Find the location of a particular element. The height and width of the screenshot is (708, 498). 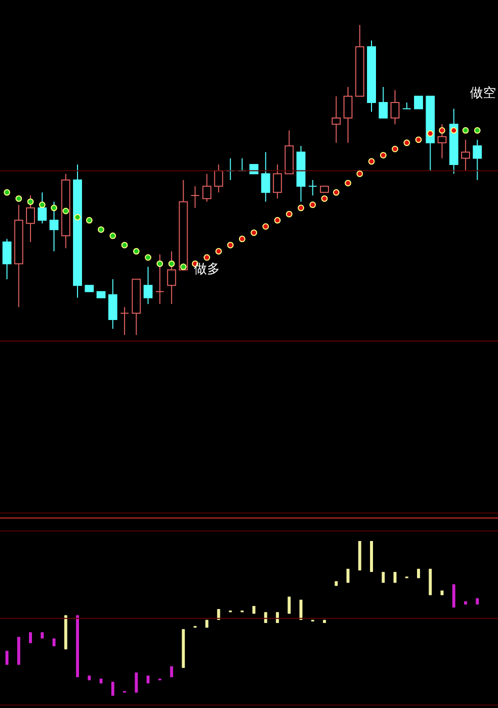

annotation: 做空 is located at coordinates (483, 93).